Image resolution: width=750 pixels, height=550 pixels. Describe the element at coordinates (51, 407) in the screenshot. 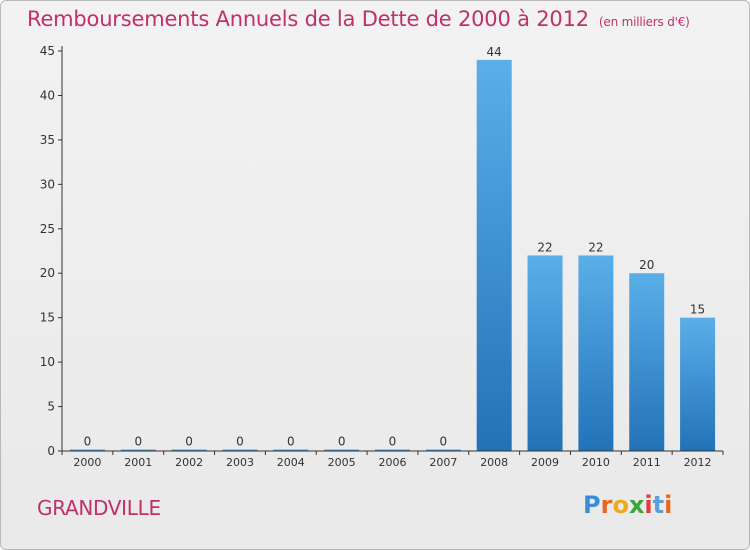

I see `y-tick-label-5: 5` at that location.